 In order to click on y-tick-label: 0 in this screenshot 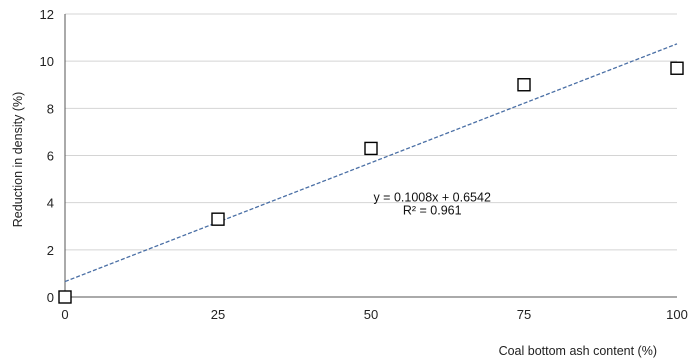, I will do `click(50, 297)`.